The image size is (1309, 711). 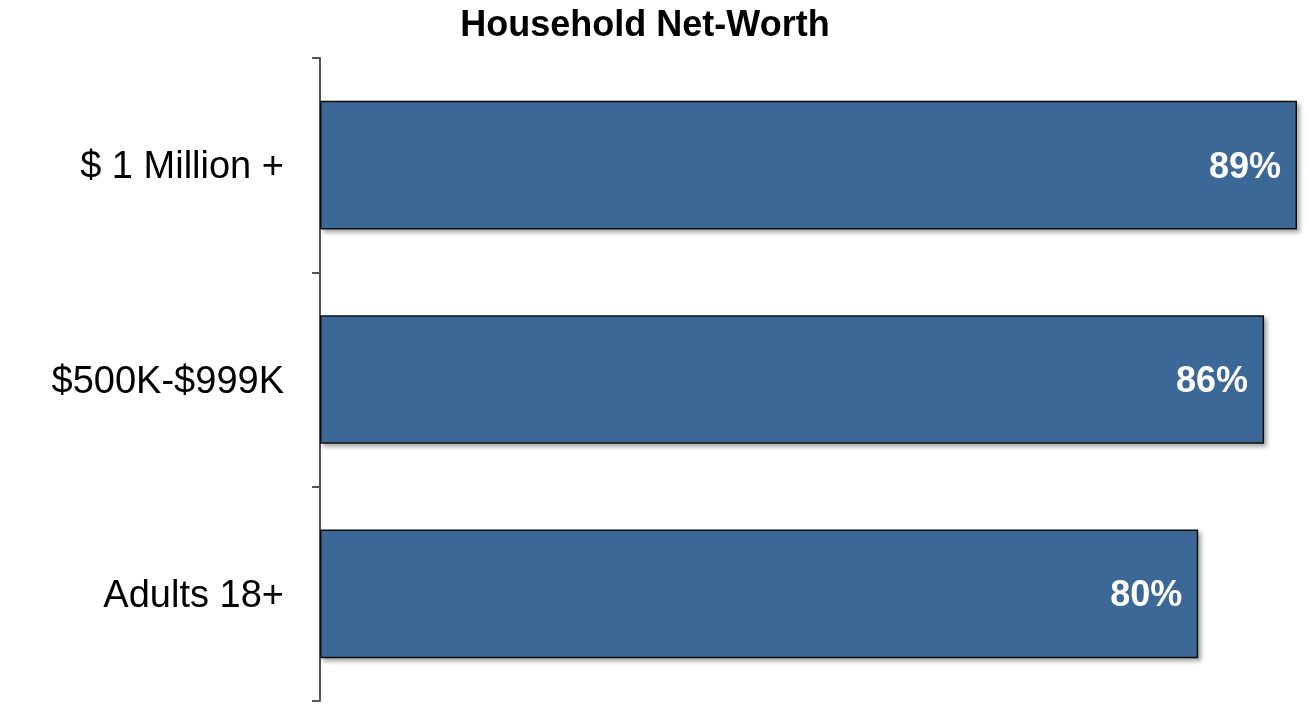 What do you see at coordinates (182, 165) in the screenshot?
I see `y-tick-label: $ 1 Million +` at bounding box center [182, 165].